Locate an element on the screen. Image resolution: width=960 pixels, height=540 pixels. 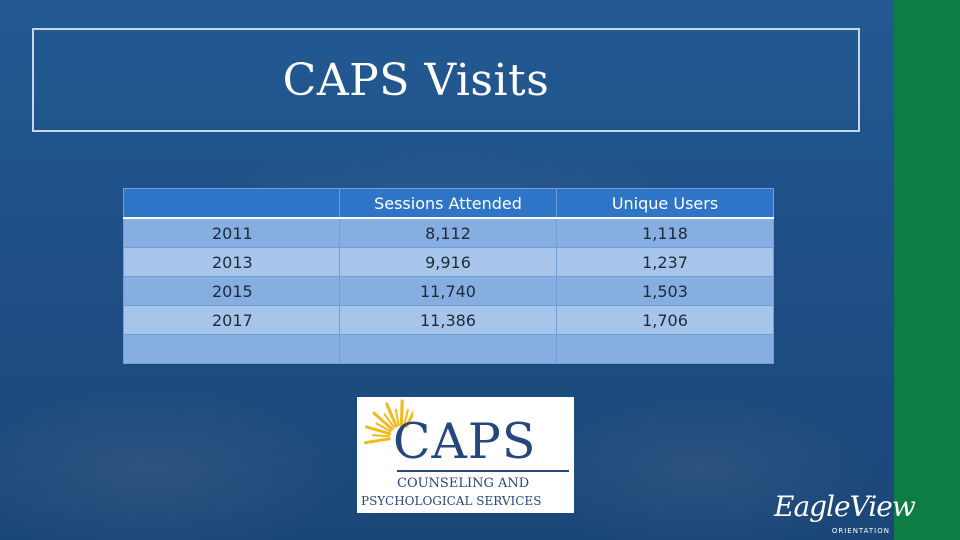
users-cell is located at coordinates (665, 349).